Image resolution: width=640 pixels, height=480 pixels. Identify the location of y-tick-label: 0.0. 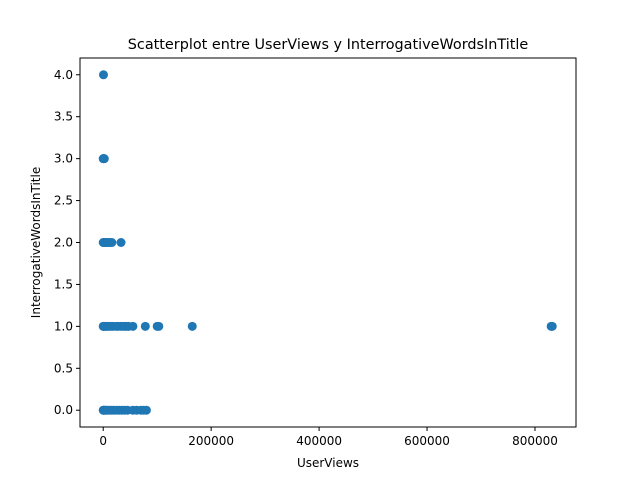
(63, 410).